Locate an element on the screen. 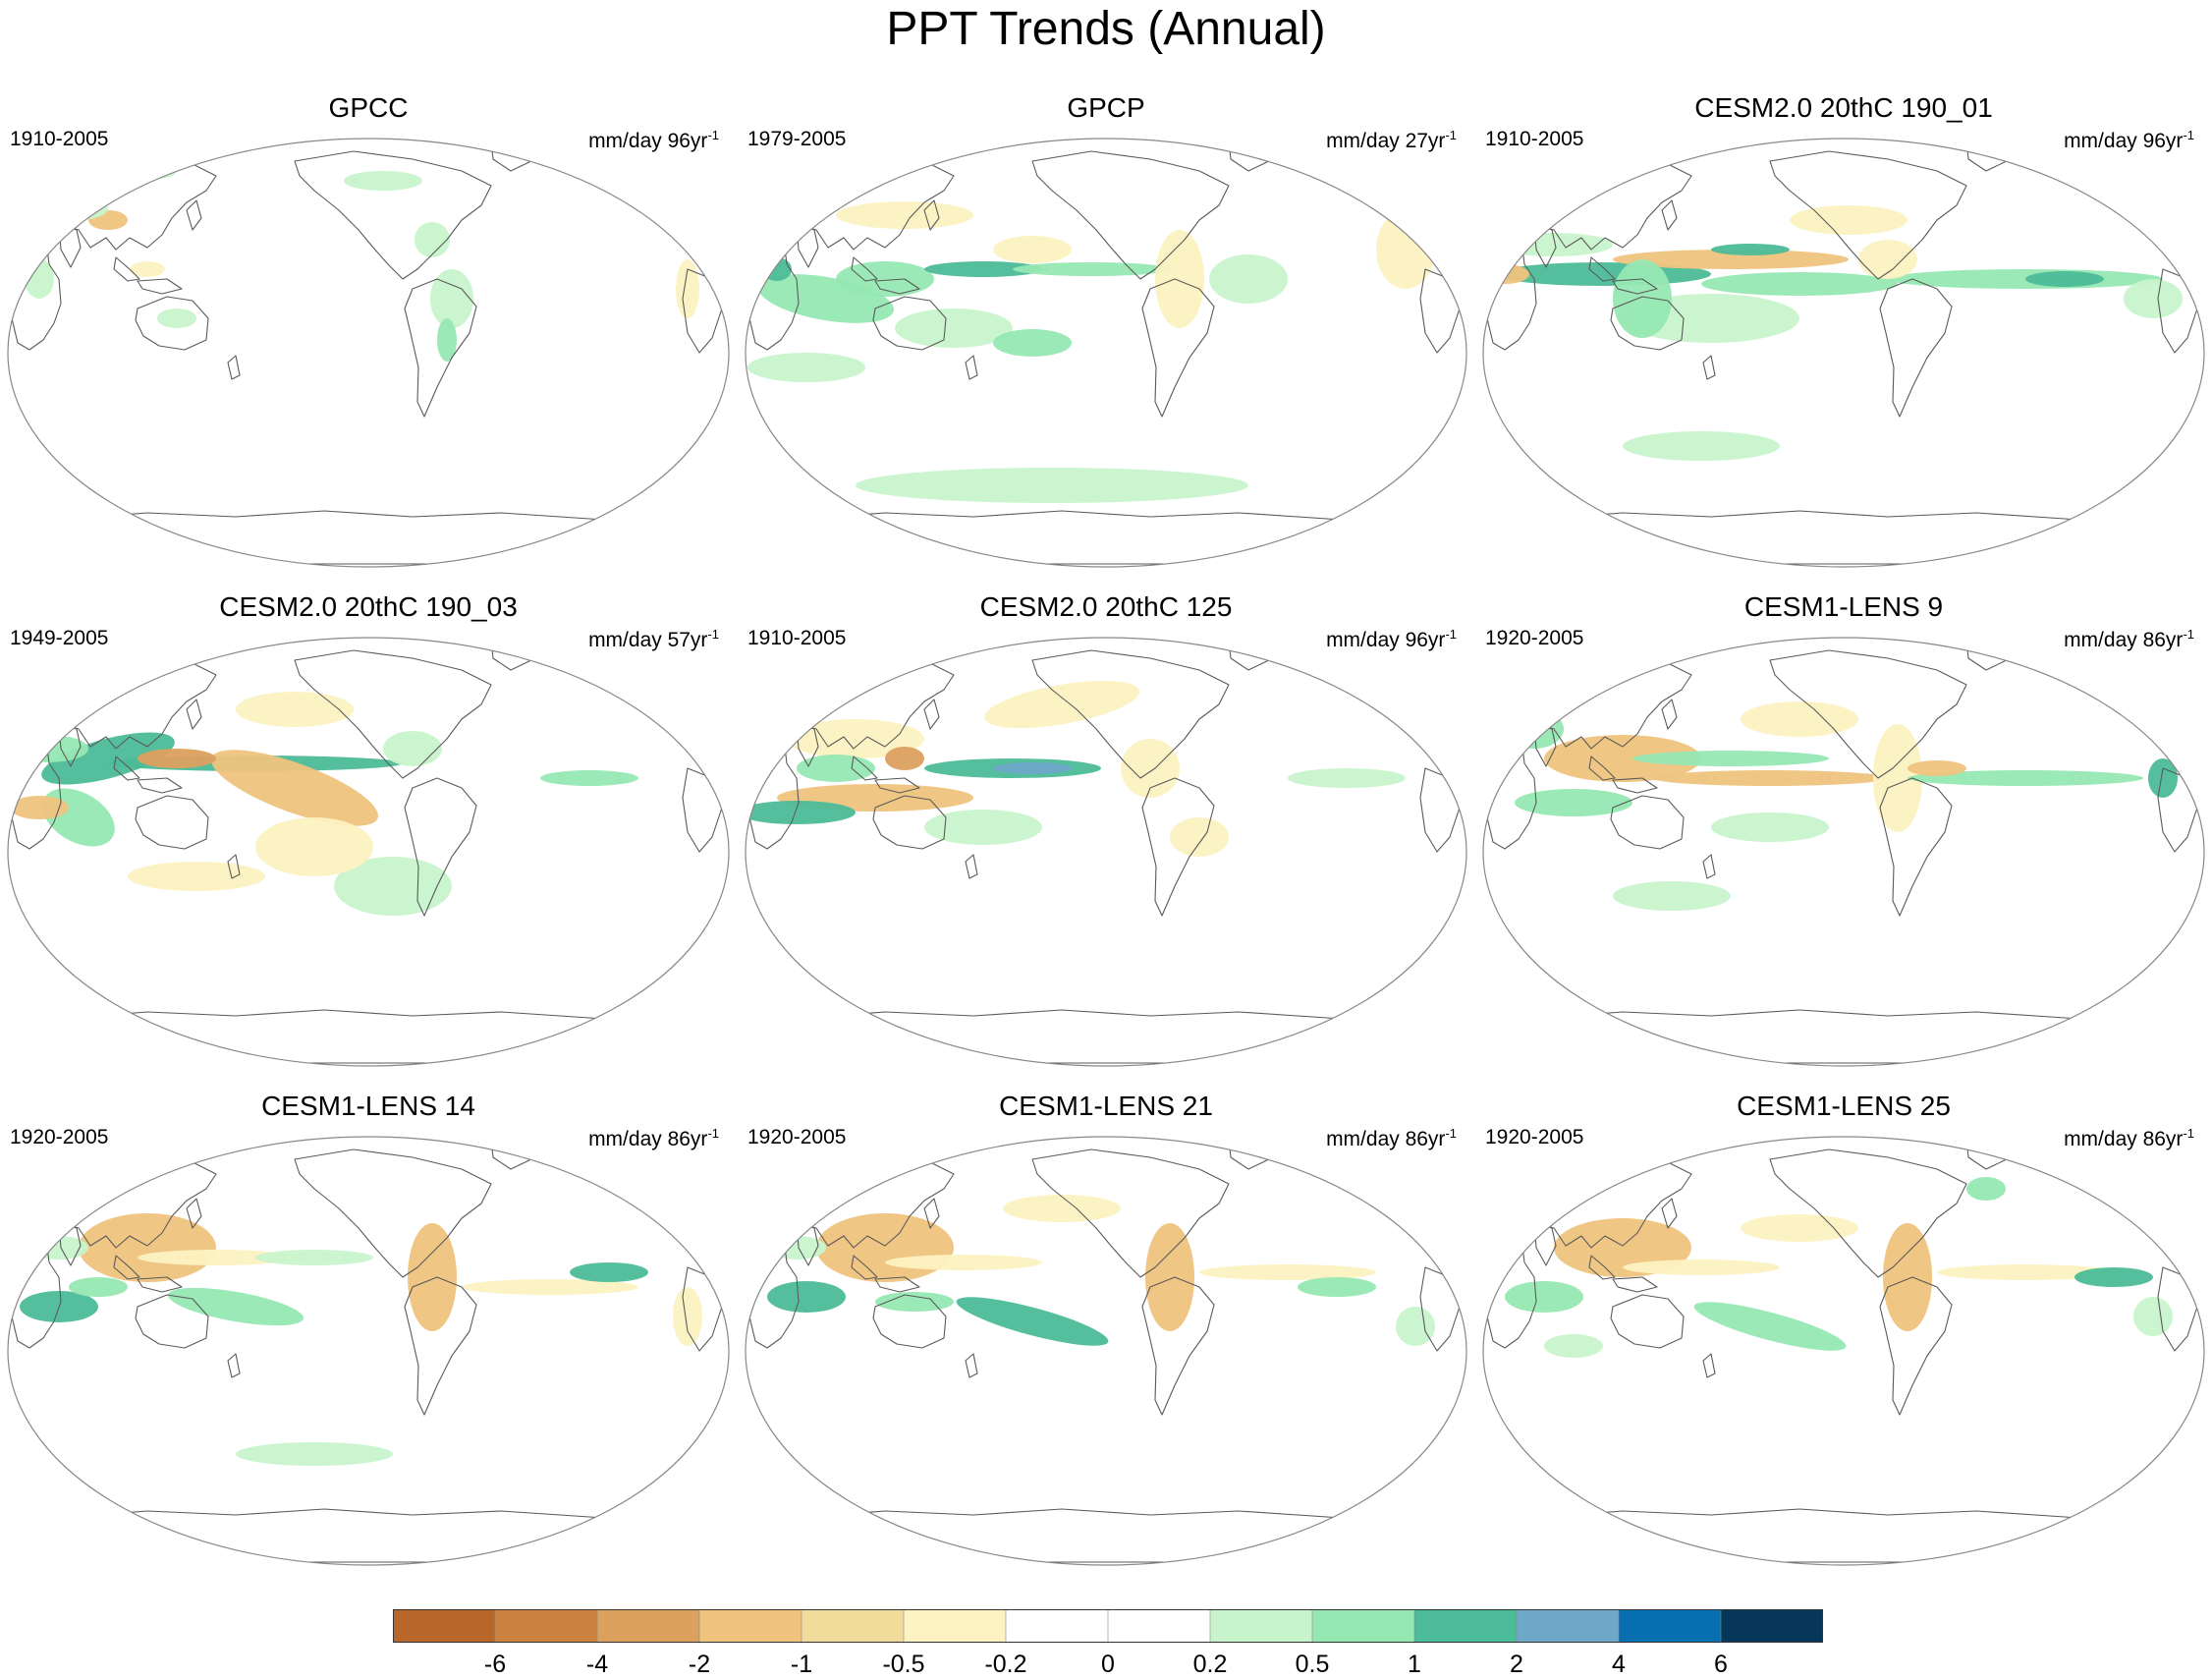  colorbar-tick-label: 0.2 is located at coordinates (1210, 1664).